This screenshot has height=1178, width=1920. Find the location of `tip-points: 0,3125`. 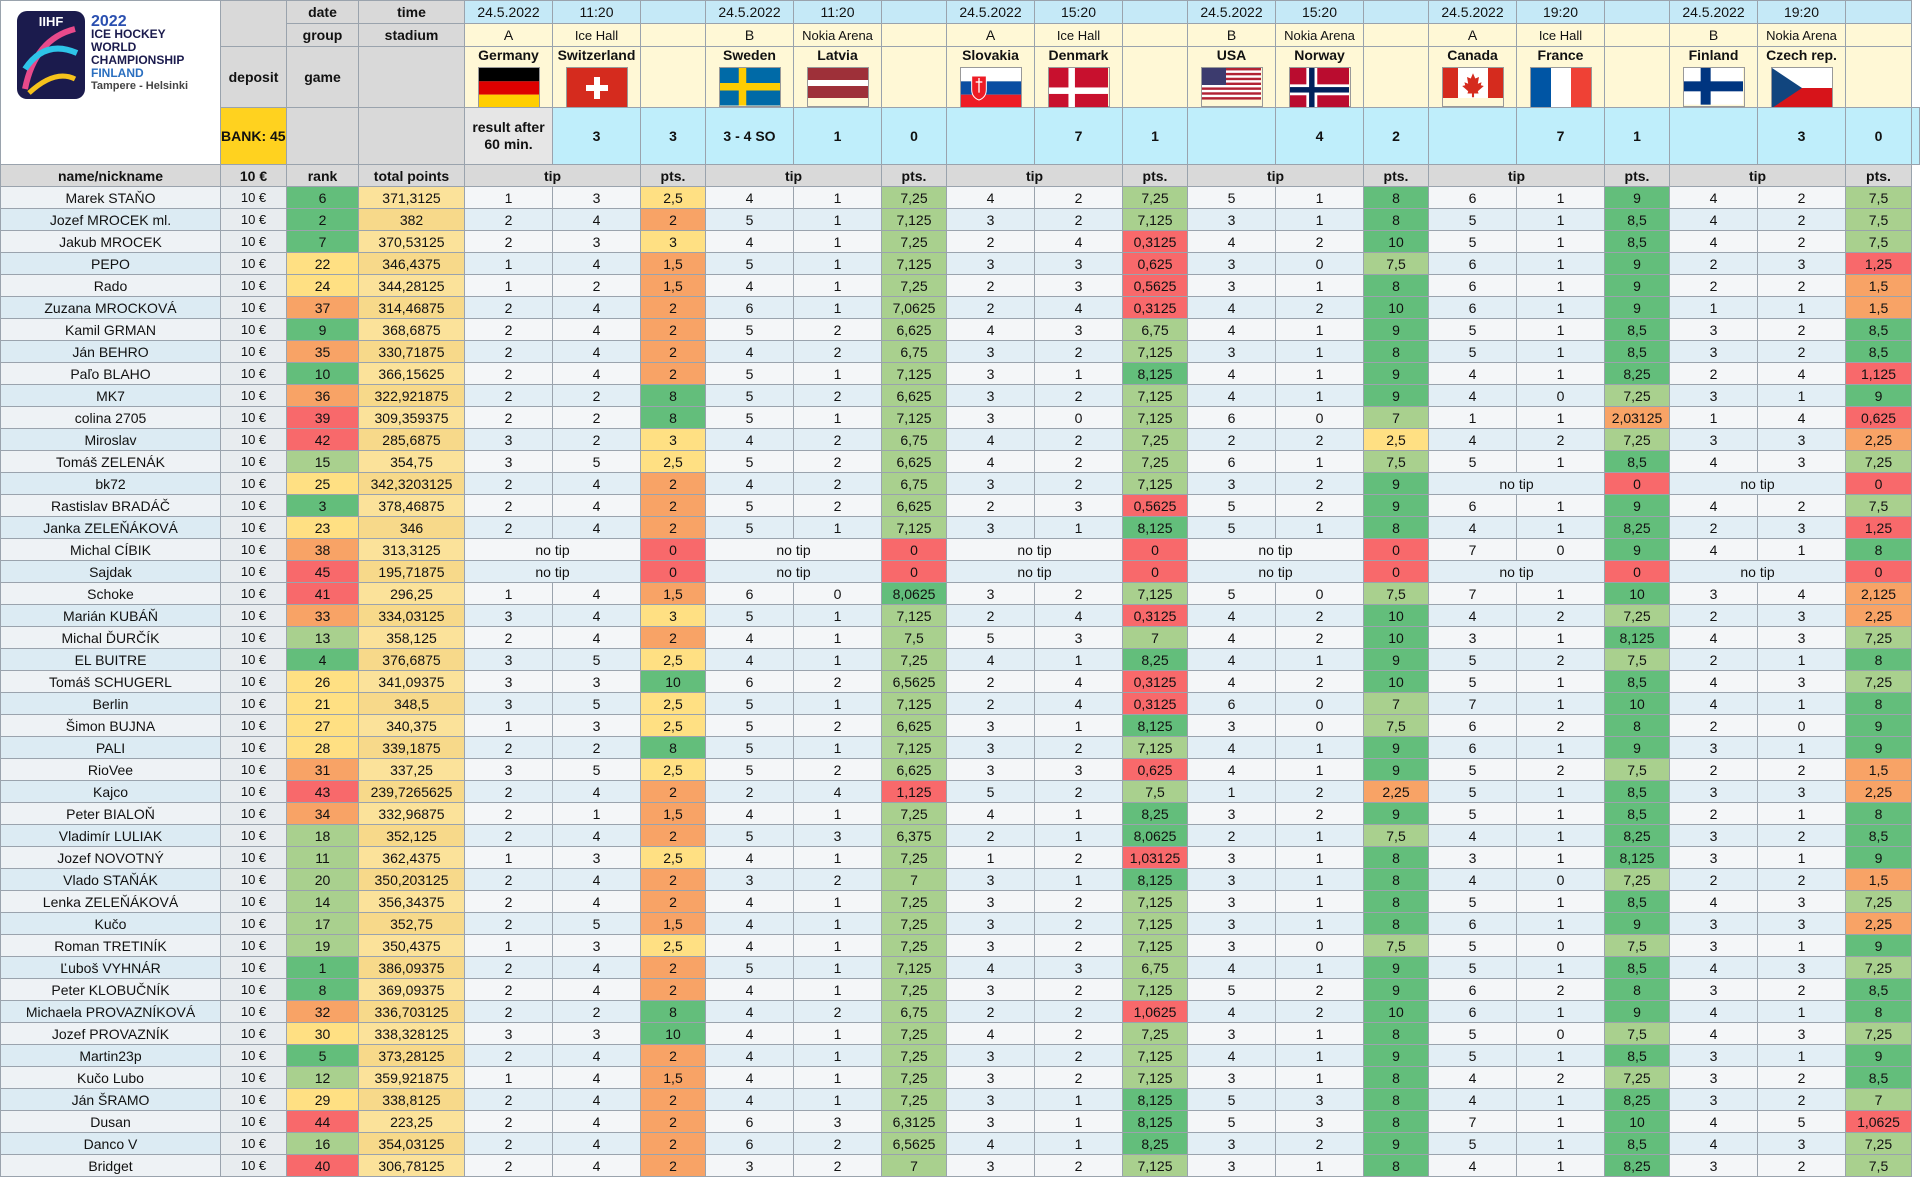

tip-points: 0,3125 is located at coordinates (1155, 307).